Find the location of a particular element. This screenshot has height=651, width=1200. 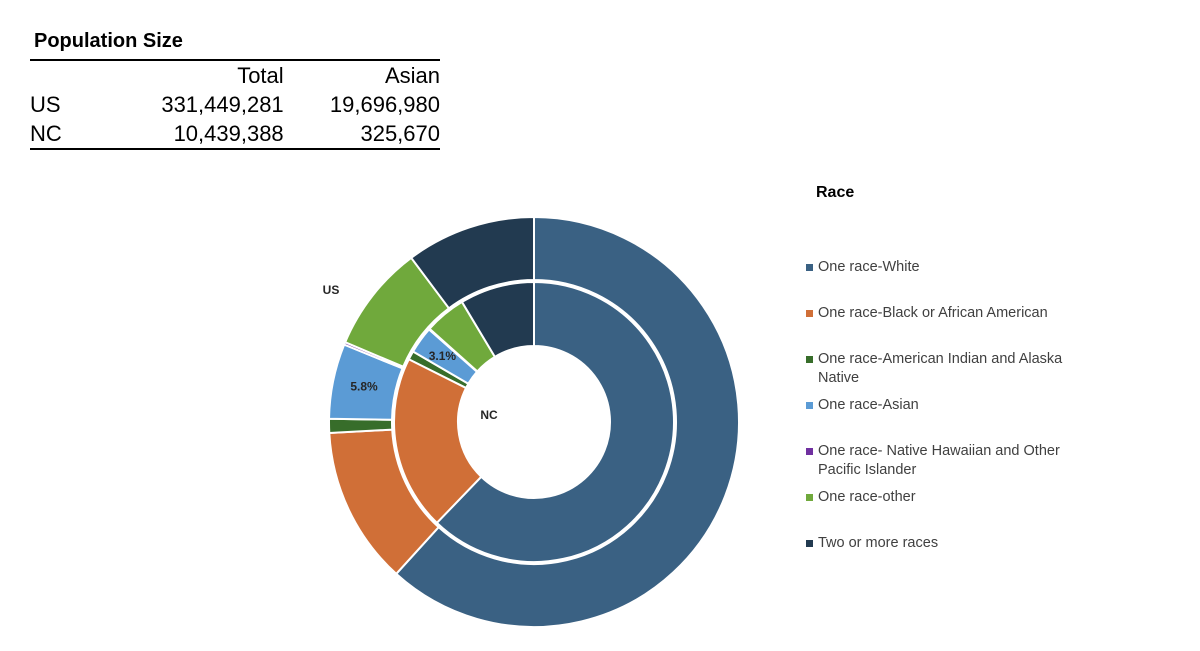

legend-label: One race-Asian is located at coordinates (868, 405).